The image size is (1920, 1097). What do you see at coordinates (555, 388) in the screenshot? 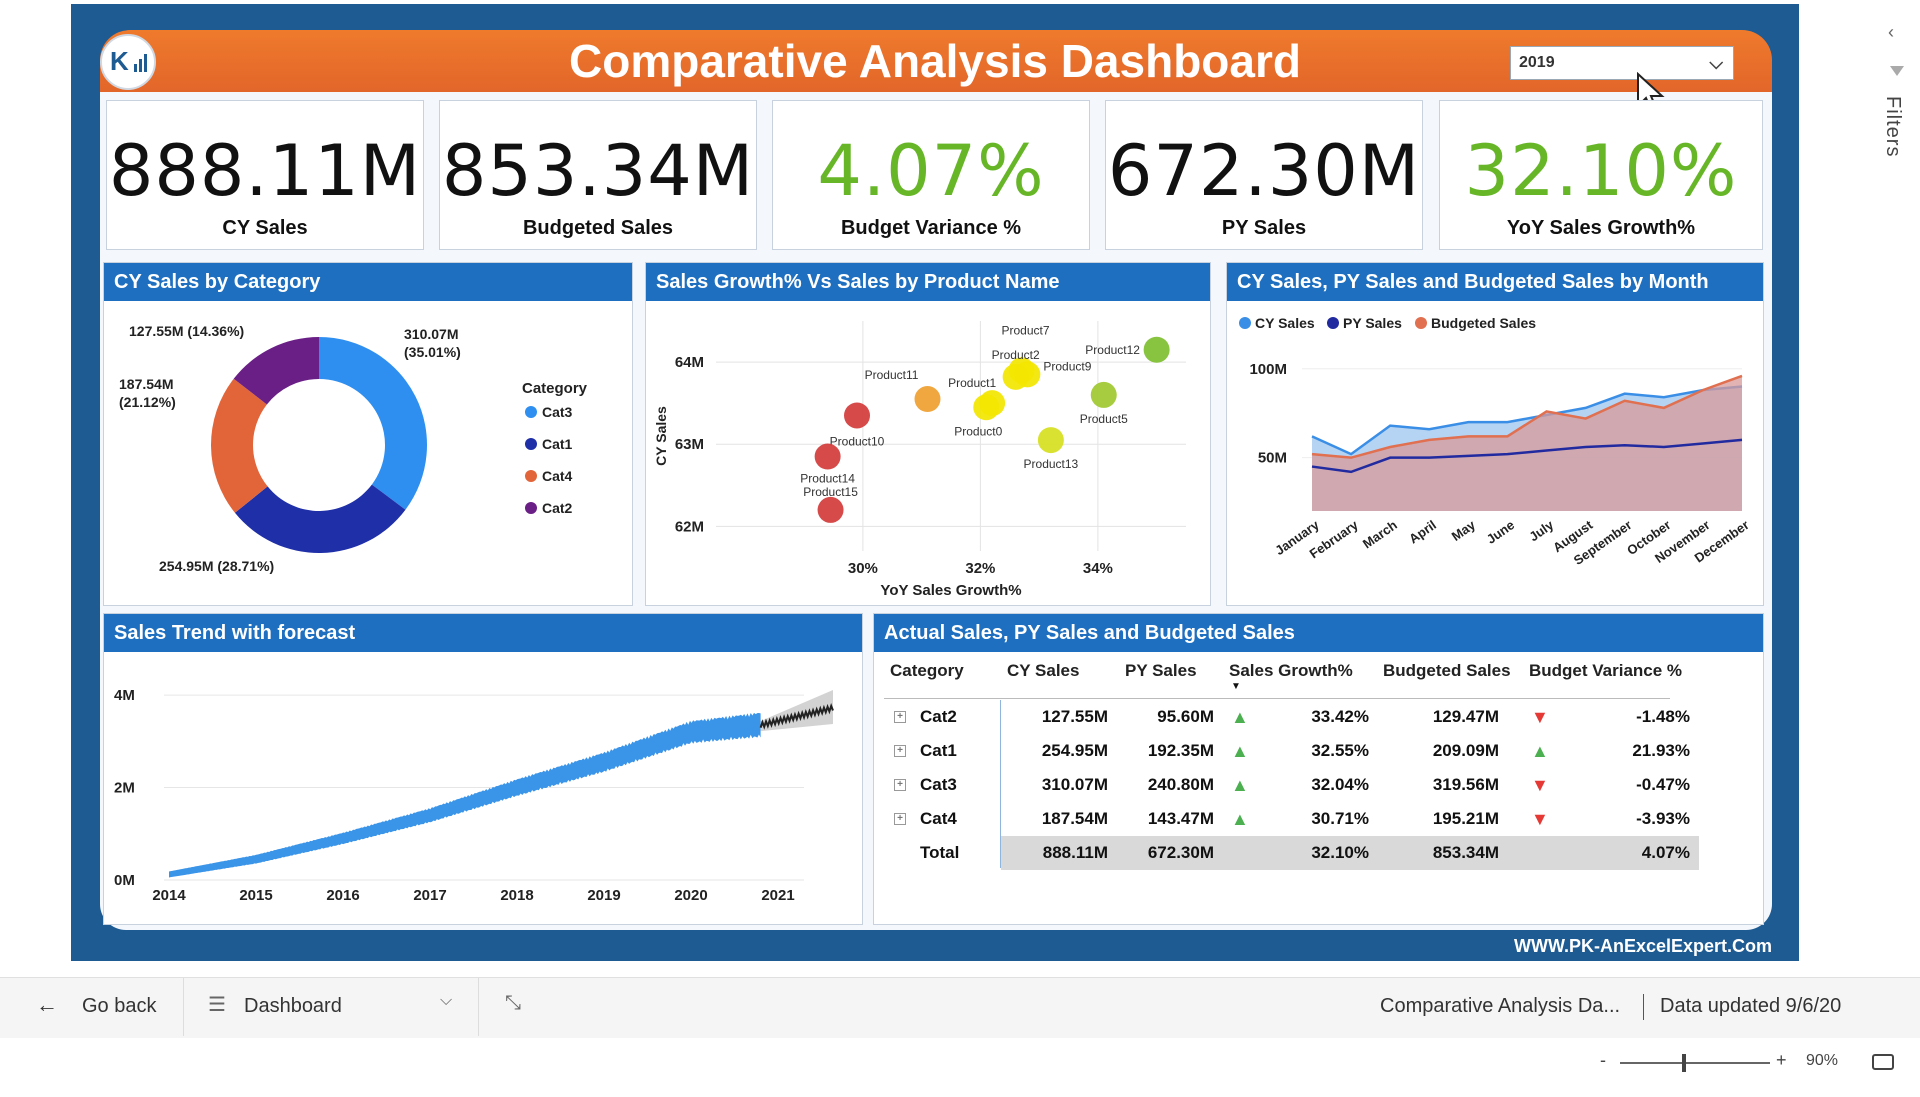
I see `legend-title: Category` at bounding box center [555, 388].